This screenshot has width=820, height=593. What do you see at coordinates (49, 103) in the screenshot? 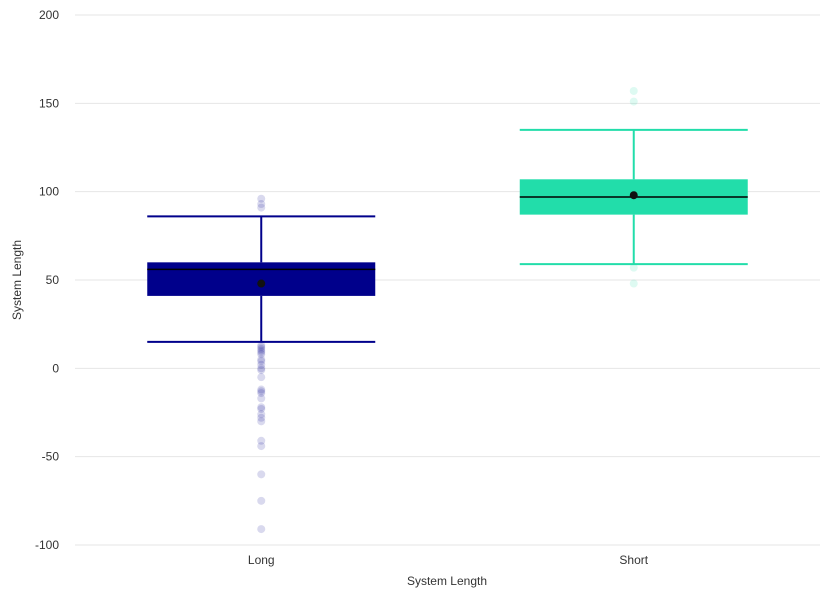
I see `y-tick-label: 150` at bounding box center [49, 103].